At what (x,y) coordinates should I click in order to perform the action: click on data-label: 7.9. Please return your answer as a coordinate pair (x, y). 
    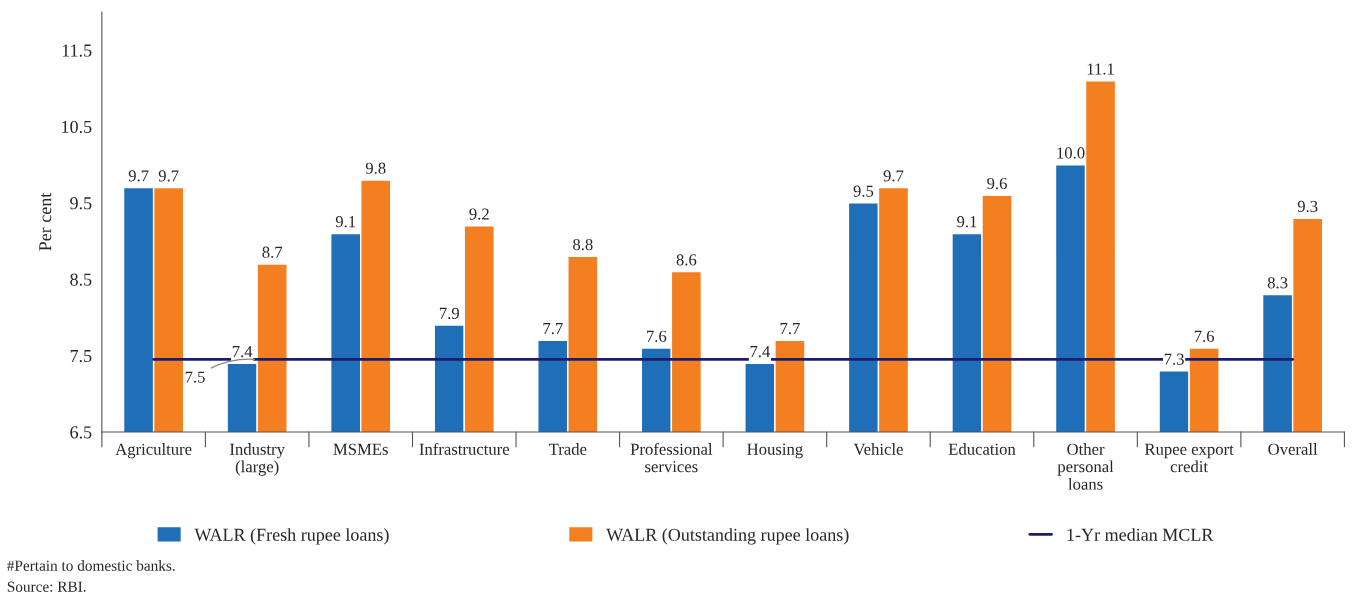
    Looking at the image, I should click on (449, 313).